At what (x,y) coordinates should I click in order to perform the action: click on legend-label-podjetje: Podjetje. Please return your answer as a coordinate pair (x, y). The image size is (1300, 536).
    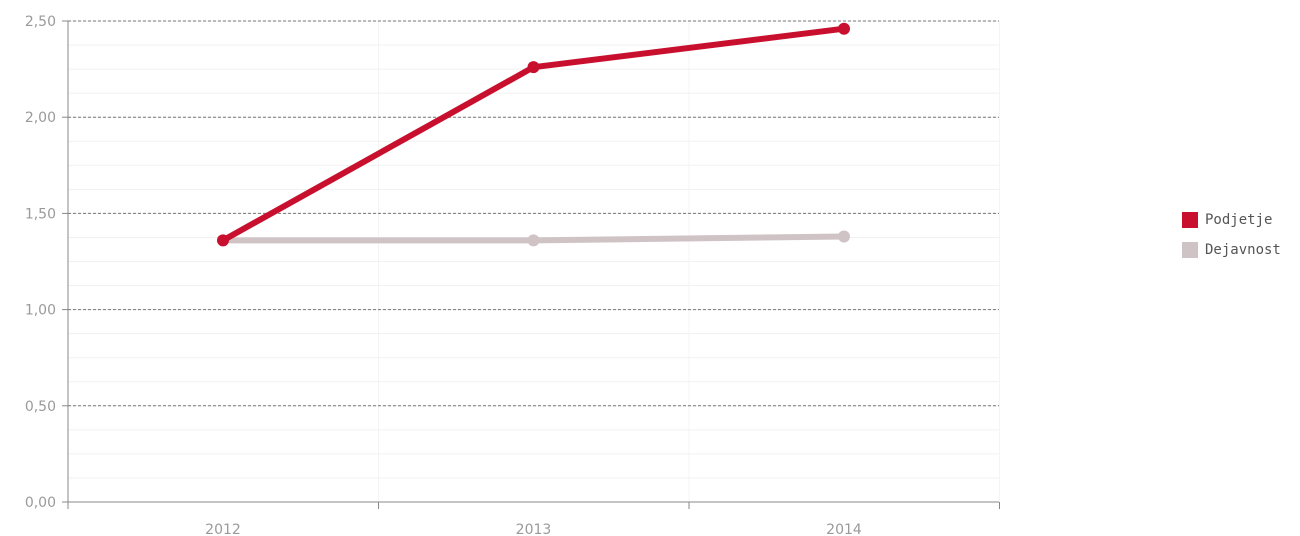
    Looking at the image, I should click on (1239, 220).